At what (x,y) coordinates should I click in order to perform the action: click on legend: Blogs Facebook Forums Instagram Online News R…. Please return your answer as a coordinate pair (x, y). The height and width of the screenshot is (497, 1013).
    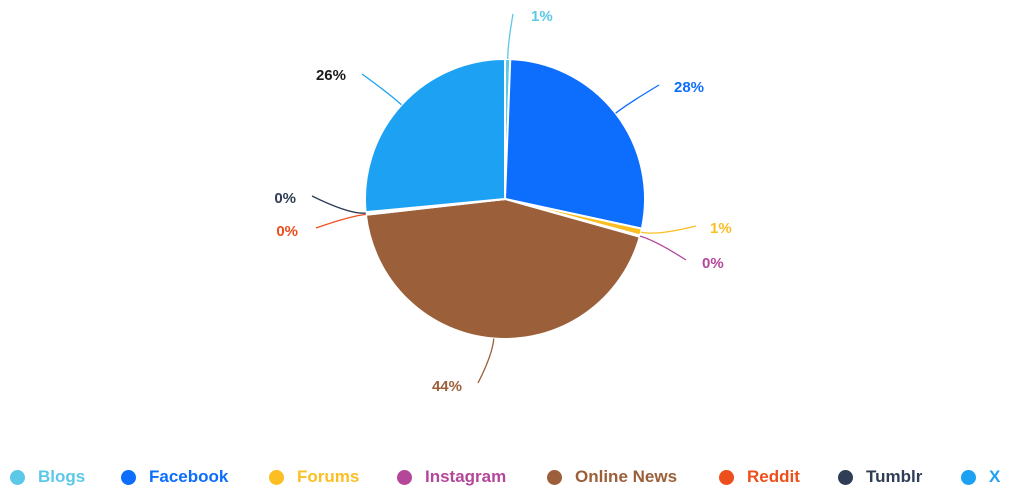
    Looking at the image, I should click on (506, 477).